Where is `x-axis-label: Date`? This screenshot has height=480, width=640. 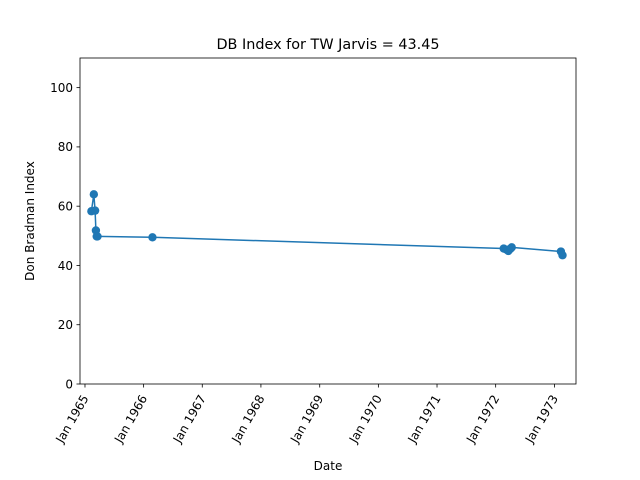 x-axis-label: Date is located at coordinates (328, 466).